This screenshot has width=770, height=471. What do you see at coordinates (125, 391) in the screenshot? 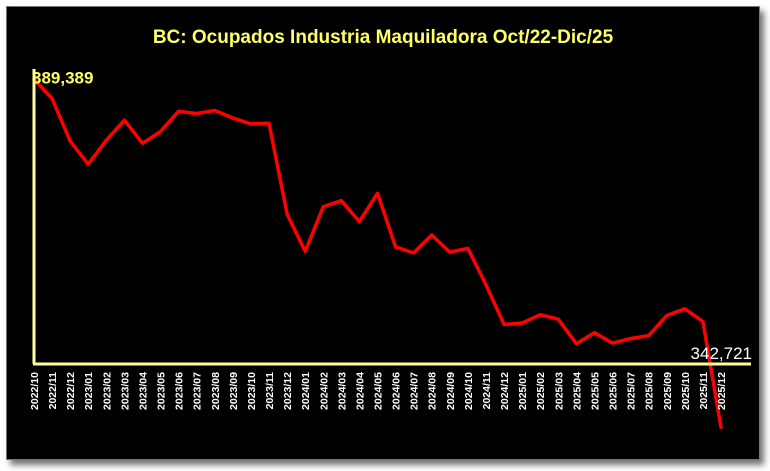
I see `x-tick-label: 2023/03` at bounding box center [125, 391].